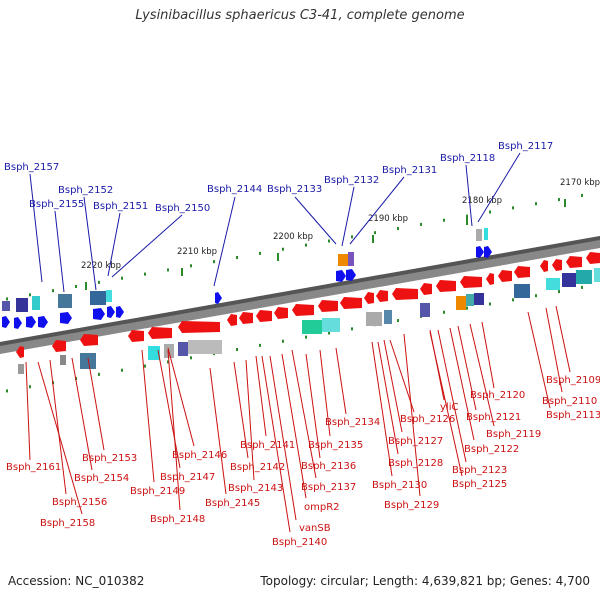 This screenshot has width=600, height=600. Describe the element at coordinates (302, 214) in the screenshot. I see `top-gene-label: Bsph_2133` at that location.